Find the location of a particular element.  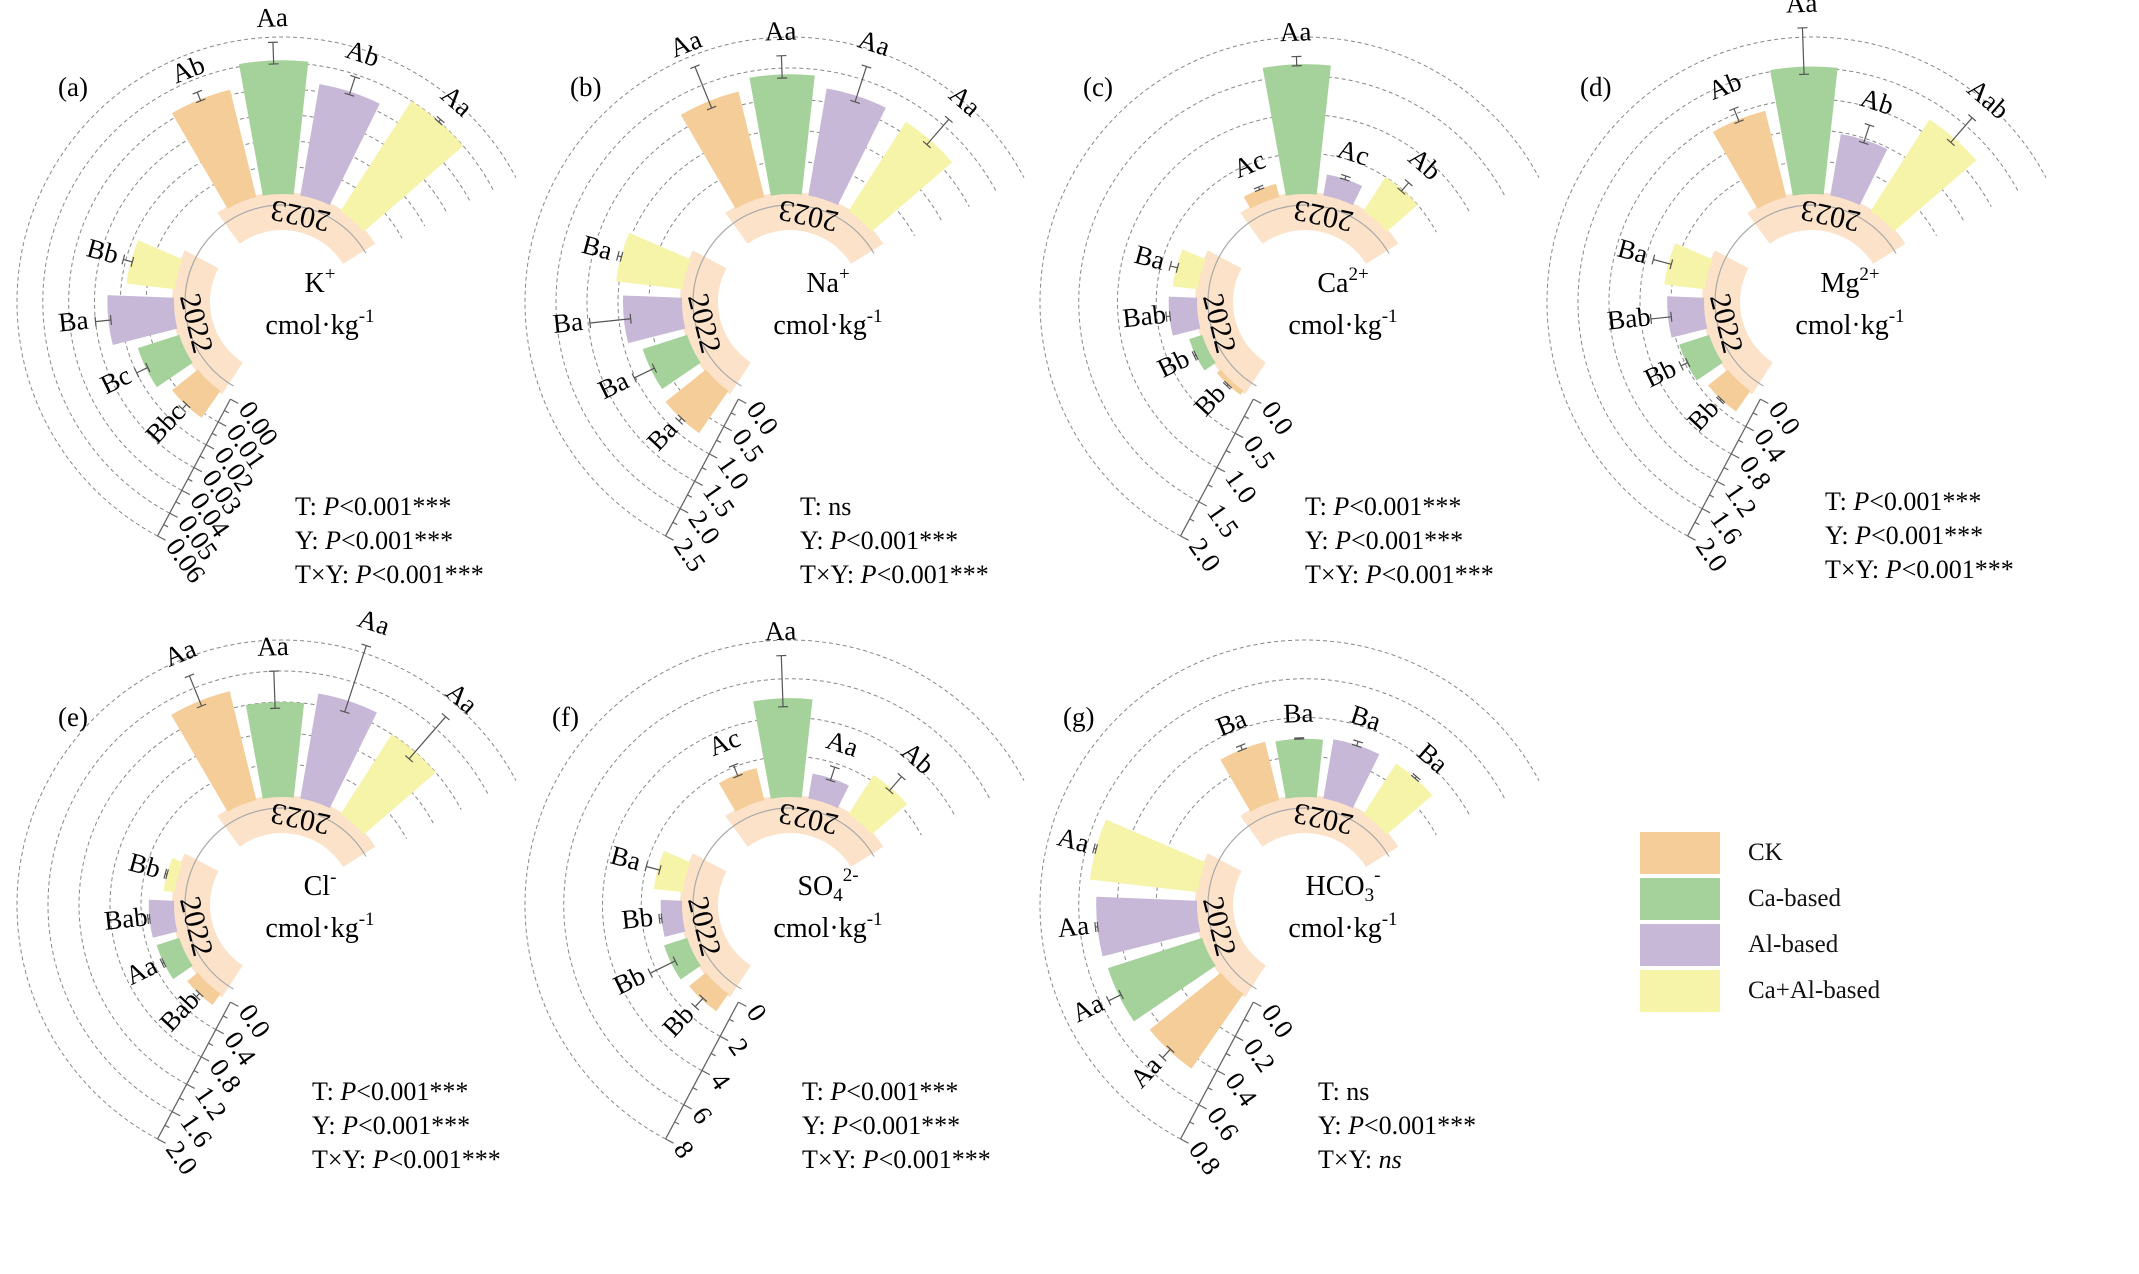

stat-line: T: P<0.001*** is located at coordinates (1383, 506).